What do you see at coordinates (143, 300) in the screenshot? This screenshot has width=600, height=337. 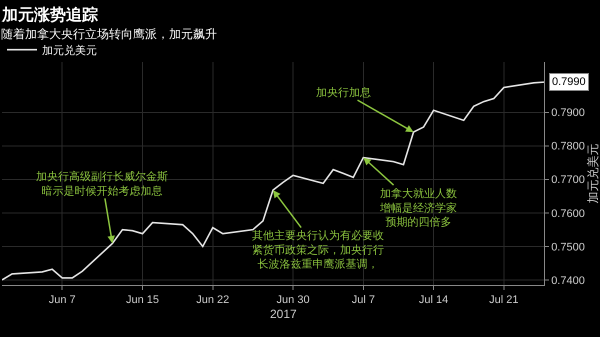 I see `x-tick-label: Jun 15` at bounding box center [143, 300].